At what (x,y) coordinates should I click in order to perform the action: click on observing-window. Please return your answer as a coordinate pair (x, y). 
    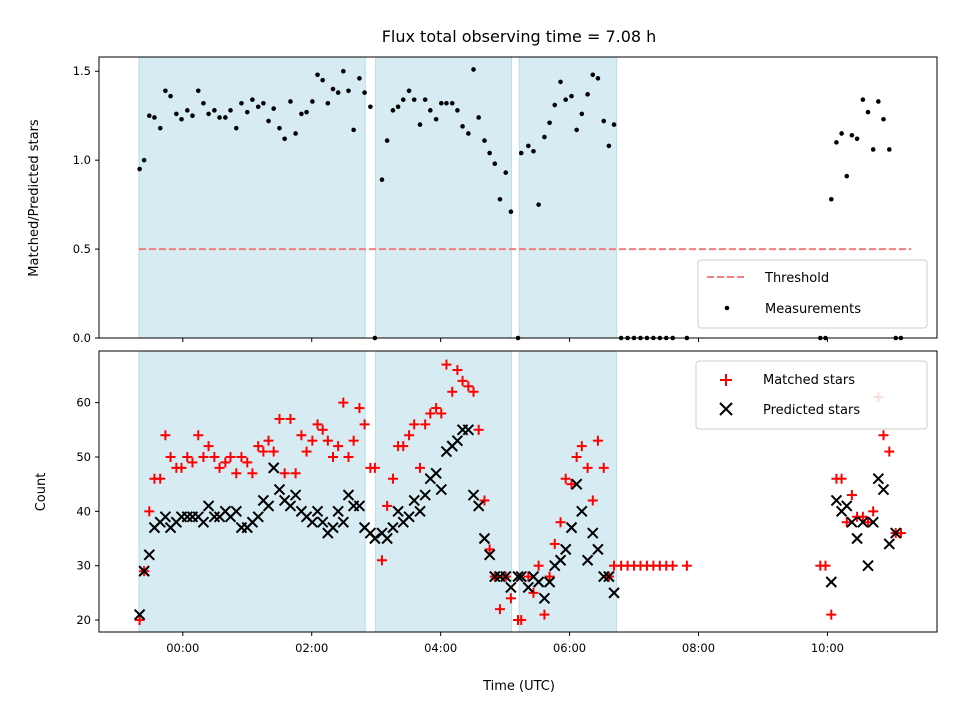
    Looking at the image, I should click on (252, 491).